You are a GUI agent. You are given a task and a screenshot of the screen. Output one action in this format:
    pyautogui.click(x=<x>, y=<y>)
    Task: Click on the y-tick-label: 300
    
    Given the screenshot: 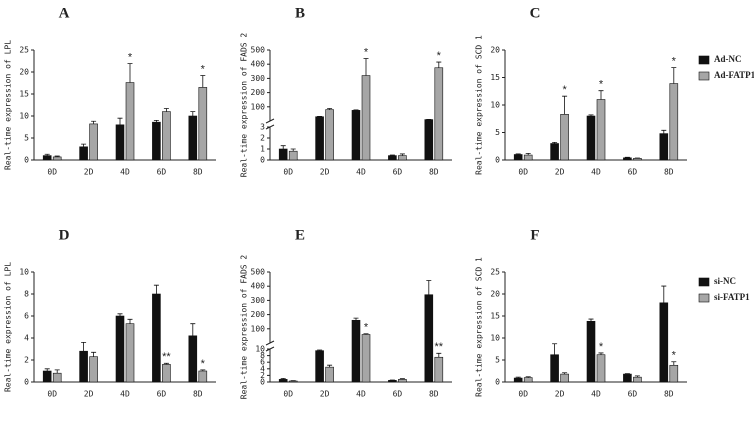 What is the action you would take?
    pyautogui.click(x=258, y=300)
    